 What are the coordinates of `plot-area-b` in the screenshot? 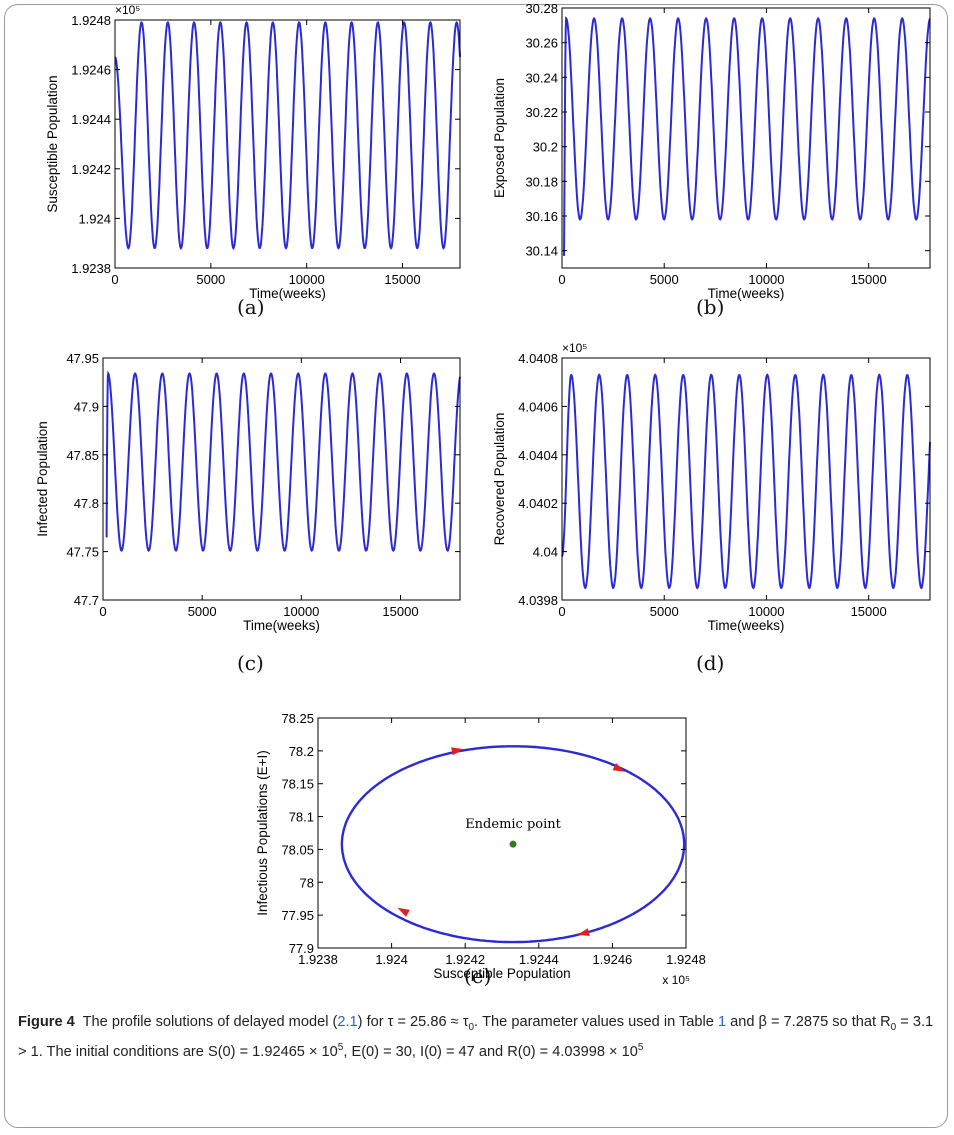 It's located at (746, 138).